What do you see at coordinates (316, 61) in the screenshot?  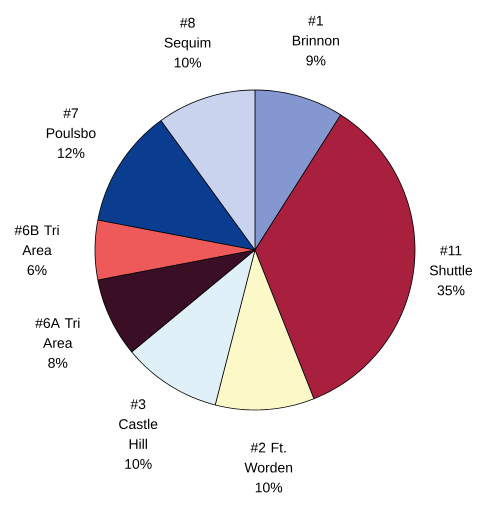 I see `data-label: 9%` at bounding box center [316, 61].